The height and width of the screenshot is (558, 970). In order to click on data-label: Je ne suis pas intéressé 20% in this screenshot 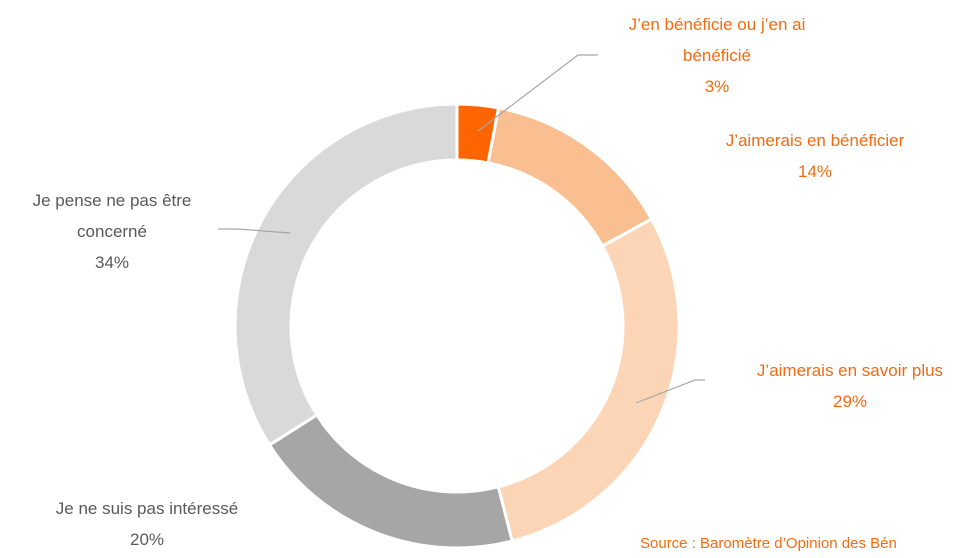, I will do `click(147, 524)`.